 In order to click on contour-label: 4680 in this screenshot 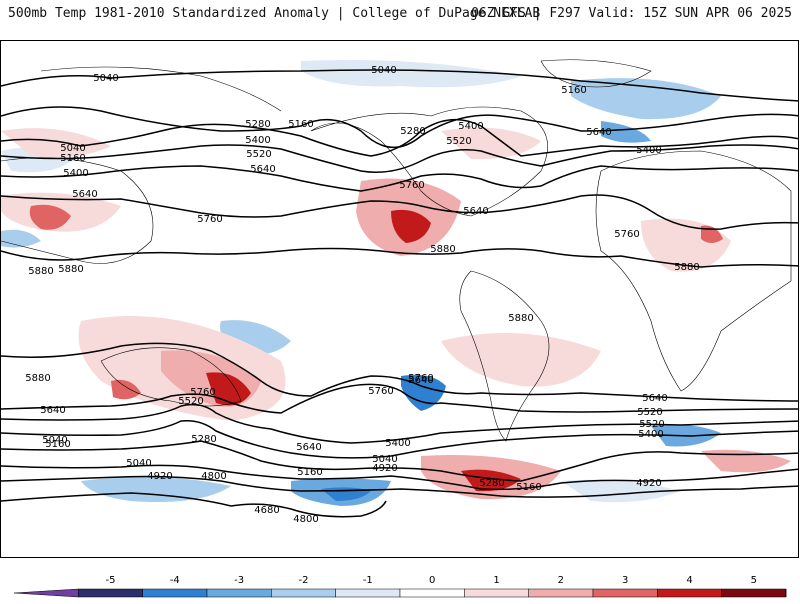, I will do `click(266, 510)`.